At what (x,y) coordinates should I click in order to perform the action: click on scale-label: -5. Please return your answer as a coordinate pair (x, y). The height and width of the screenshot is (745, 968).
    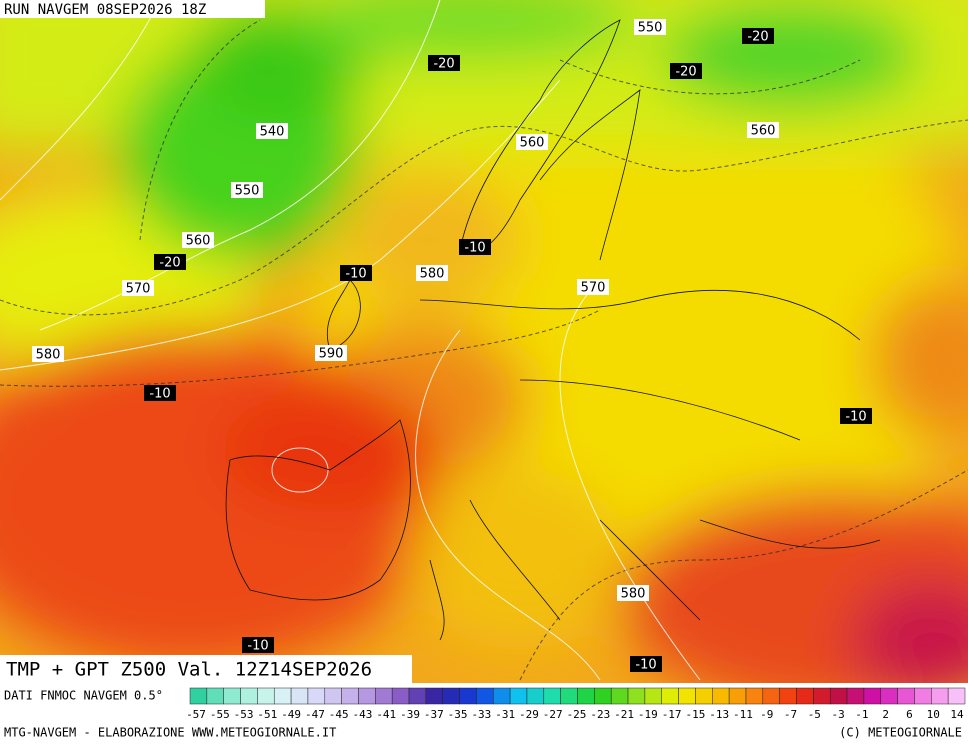
    Looking at the image, I should click on (814, 714).